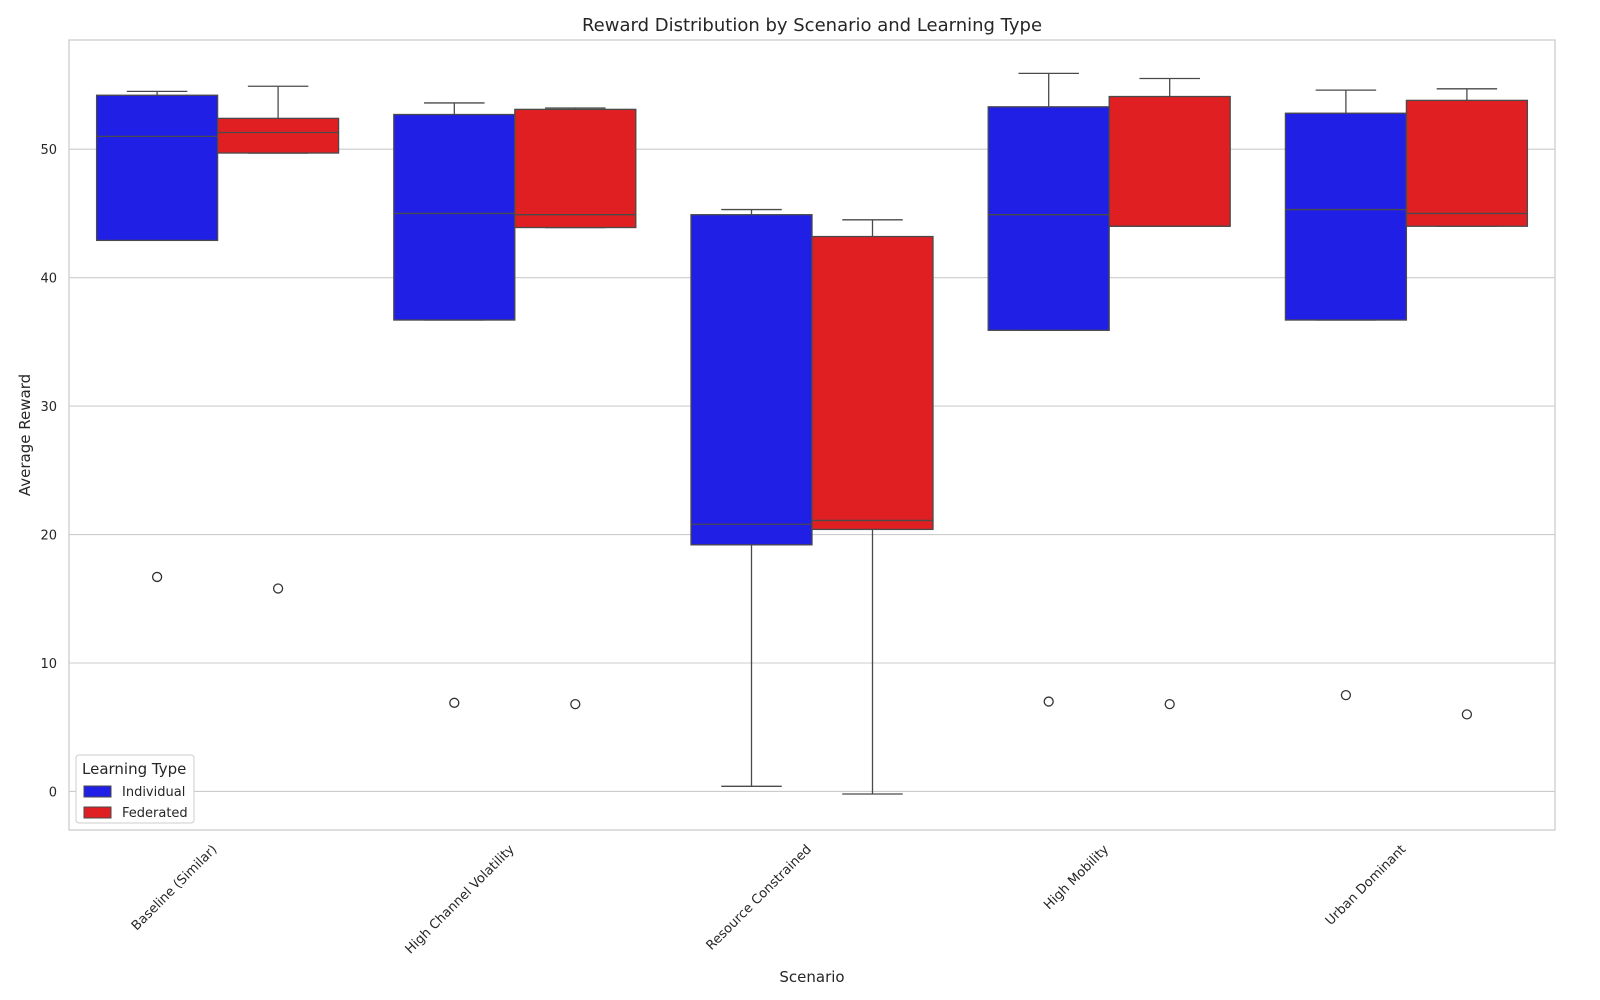  I want to click on legend-label-federated: Federated, so click(155, 813).